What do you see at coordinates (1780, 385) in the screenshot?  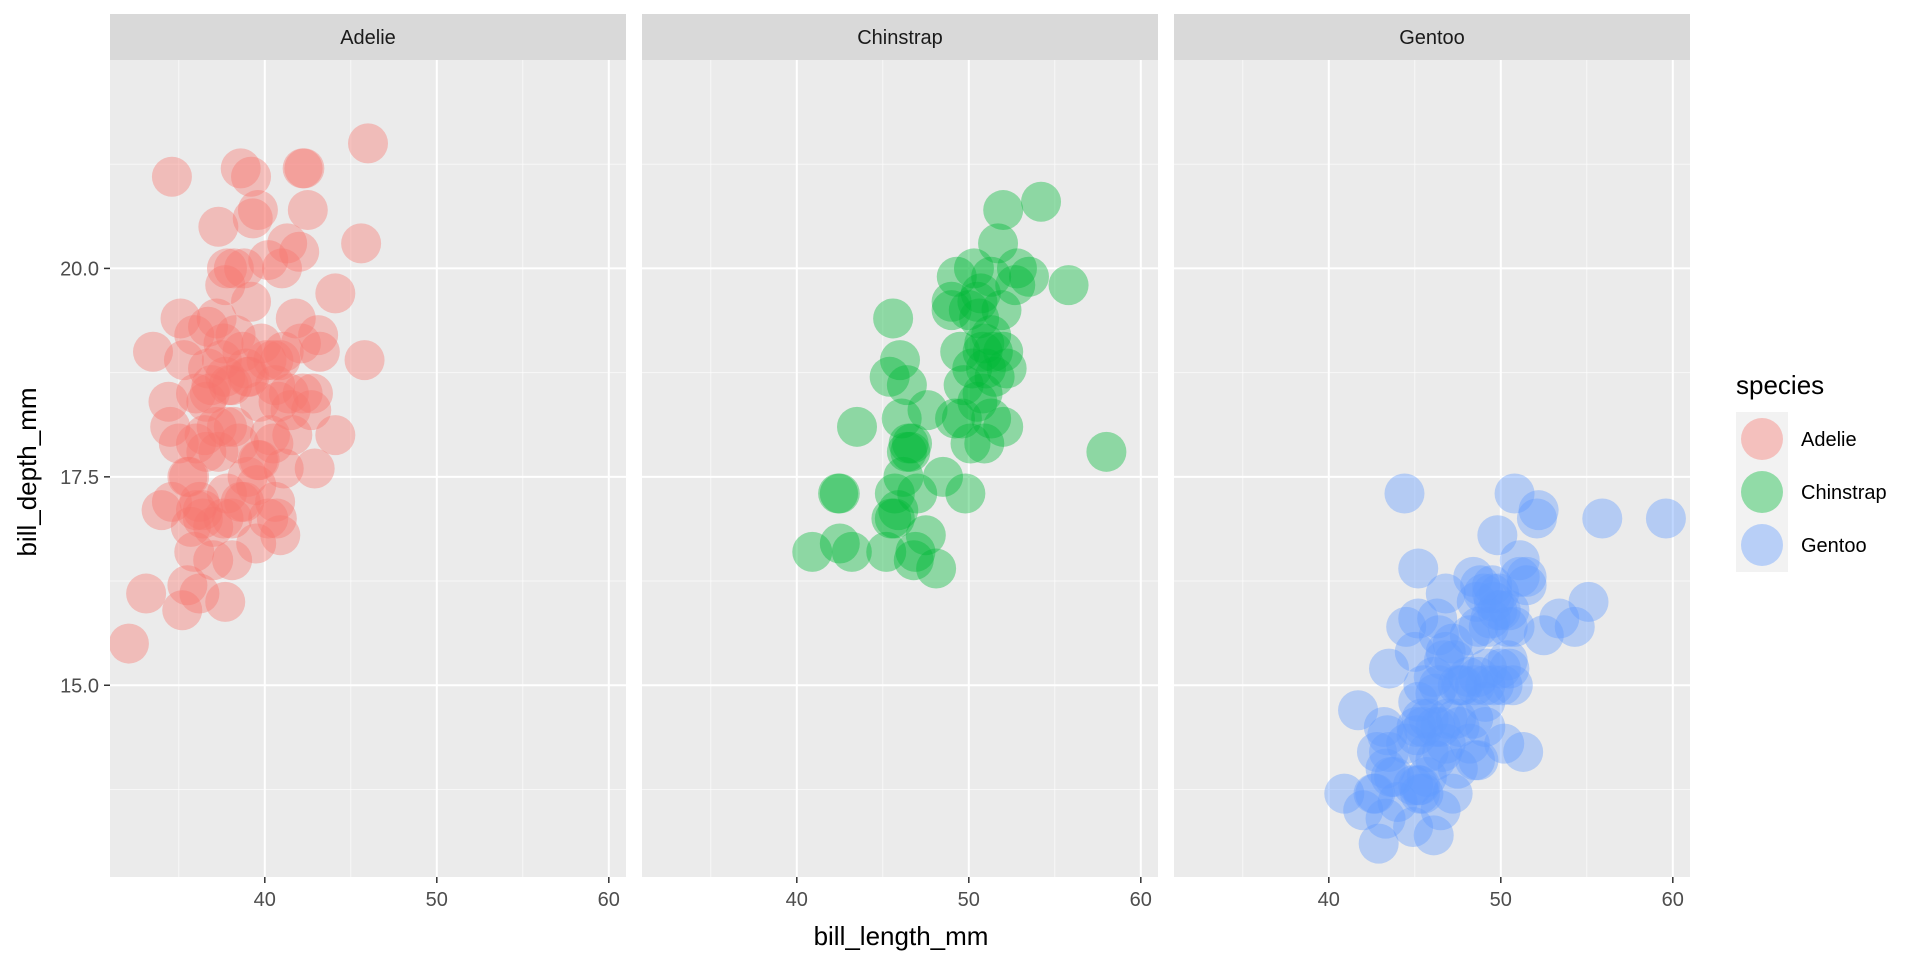 I see `legend-title: species` at bounding box center [1780, 385].